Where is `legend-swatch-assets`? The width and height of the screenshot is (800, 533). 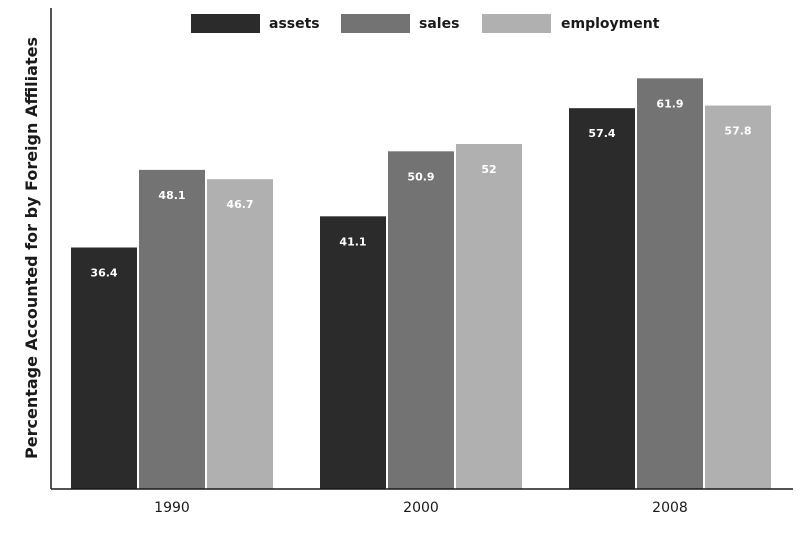
legend-swatch-assets is located at coordinates (225, 23).